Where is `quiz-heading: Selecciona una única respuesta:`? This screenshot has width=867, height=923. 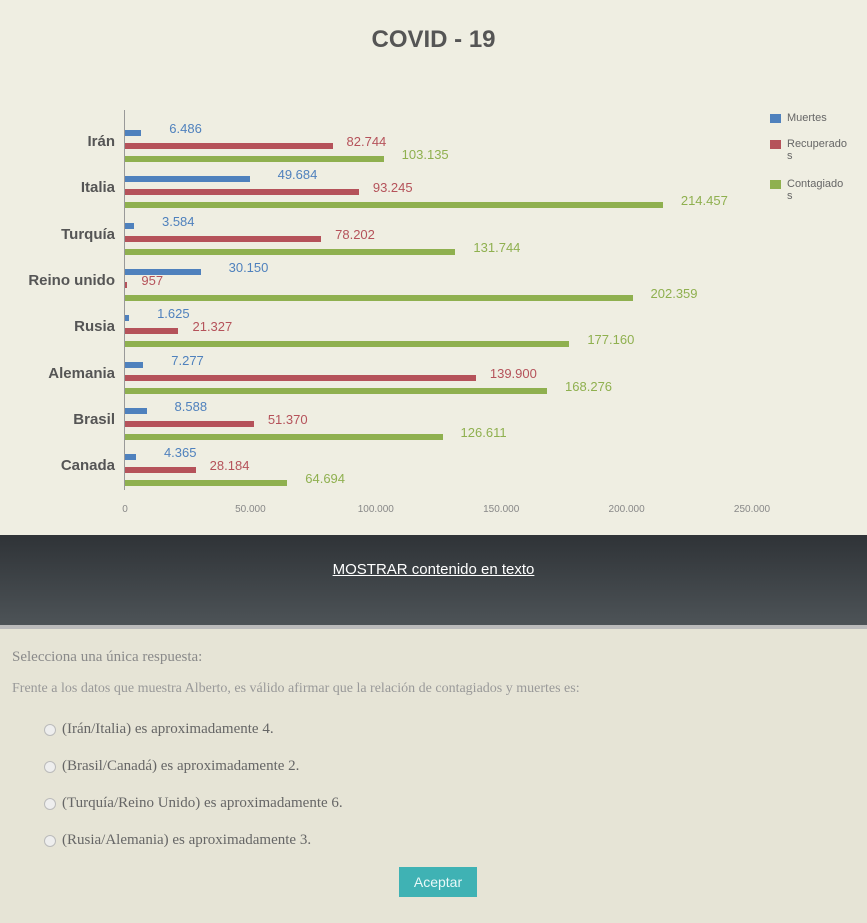 quiz-heading: Selecciona una única respuesta: is located at coordinates (107, 657).